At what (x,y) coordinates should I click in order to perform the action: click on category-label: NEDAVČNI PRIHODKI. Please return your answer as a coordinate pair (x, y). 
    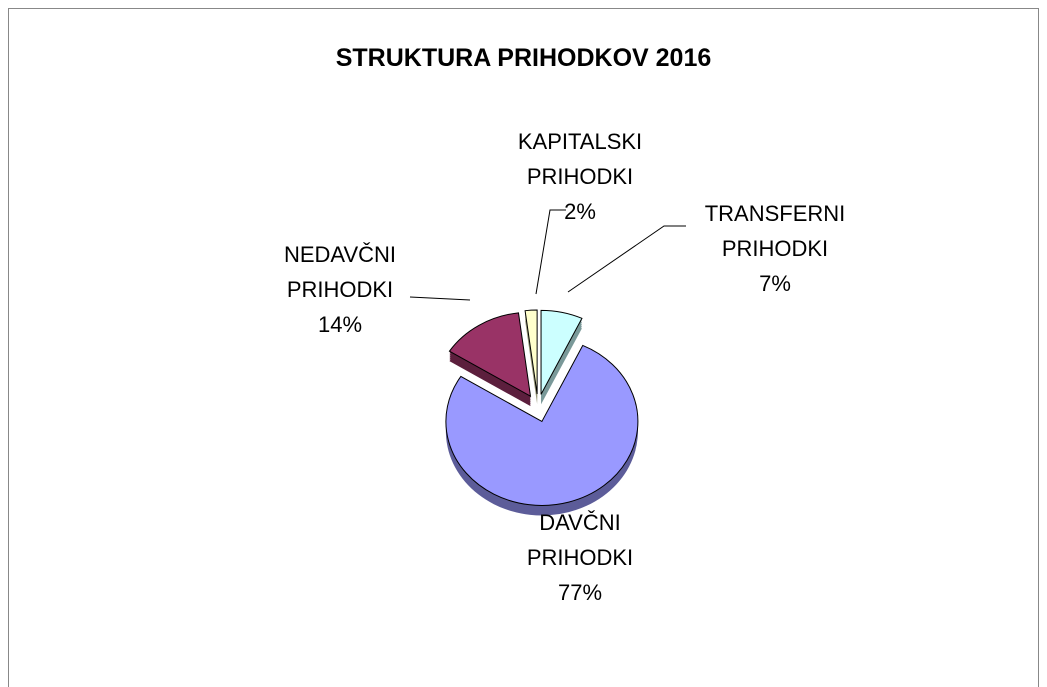
    Looking at the image, I should click on (340, 272).